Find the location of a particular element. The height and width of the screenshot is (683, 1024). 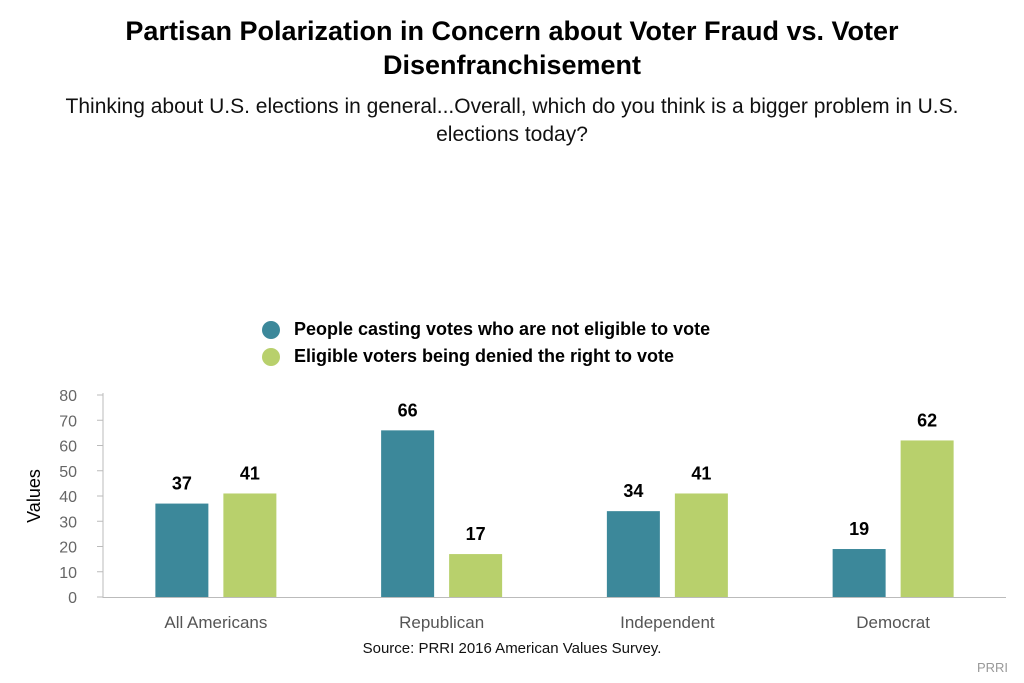

y-tick-label: 30 is located at coordinates (68, 522).